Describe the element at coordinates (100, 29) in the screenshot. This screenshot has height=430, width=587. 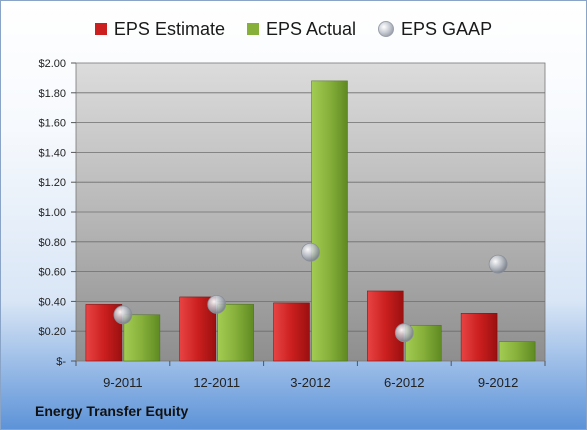
I see `legend-swatch-estimate` at that location.